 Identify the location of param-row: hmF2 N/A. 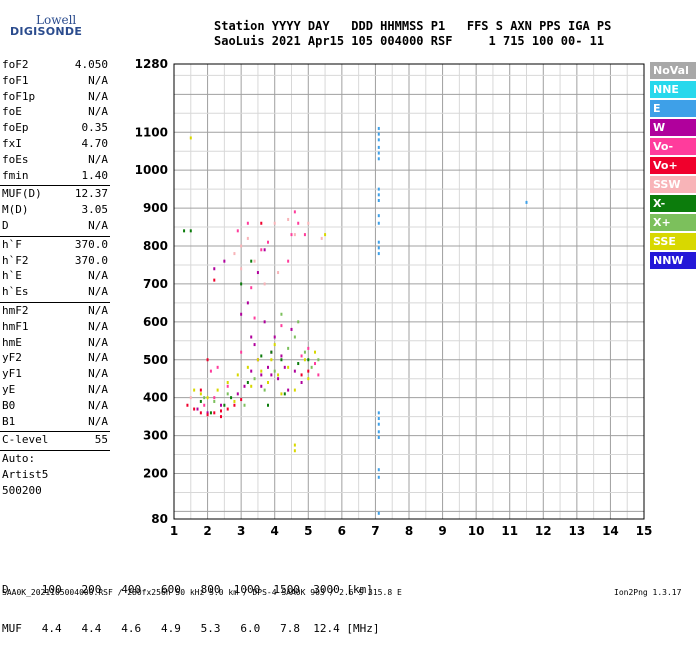
(56, 312).